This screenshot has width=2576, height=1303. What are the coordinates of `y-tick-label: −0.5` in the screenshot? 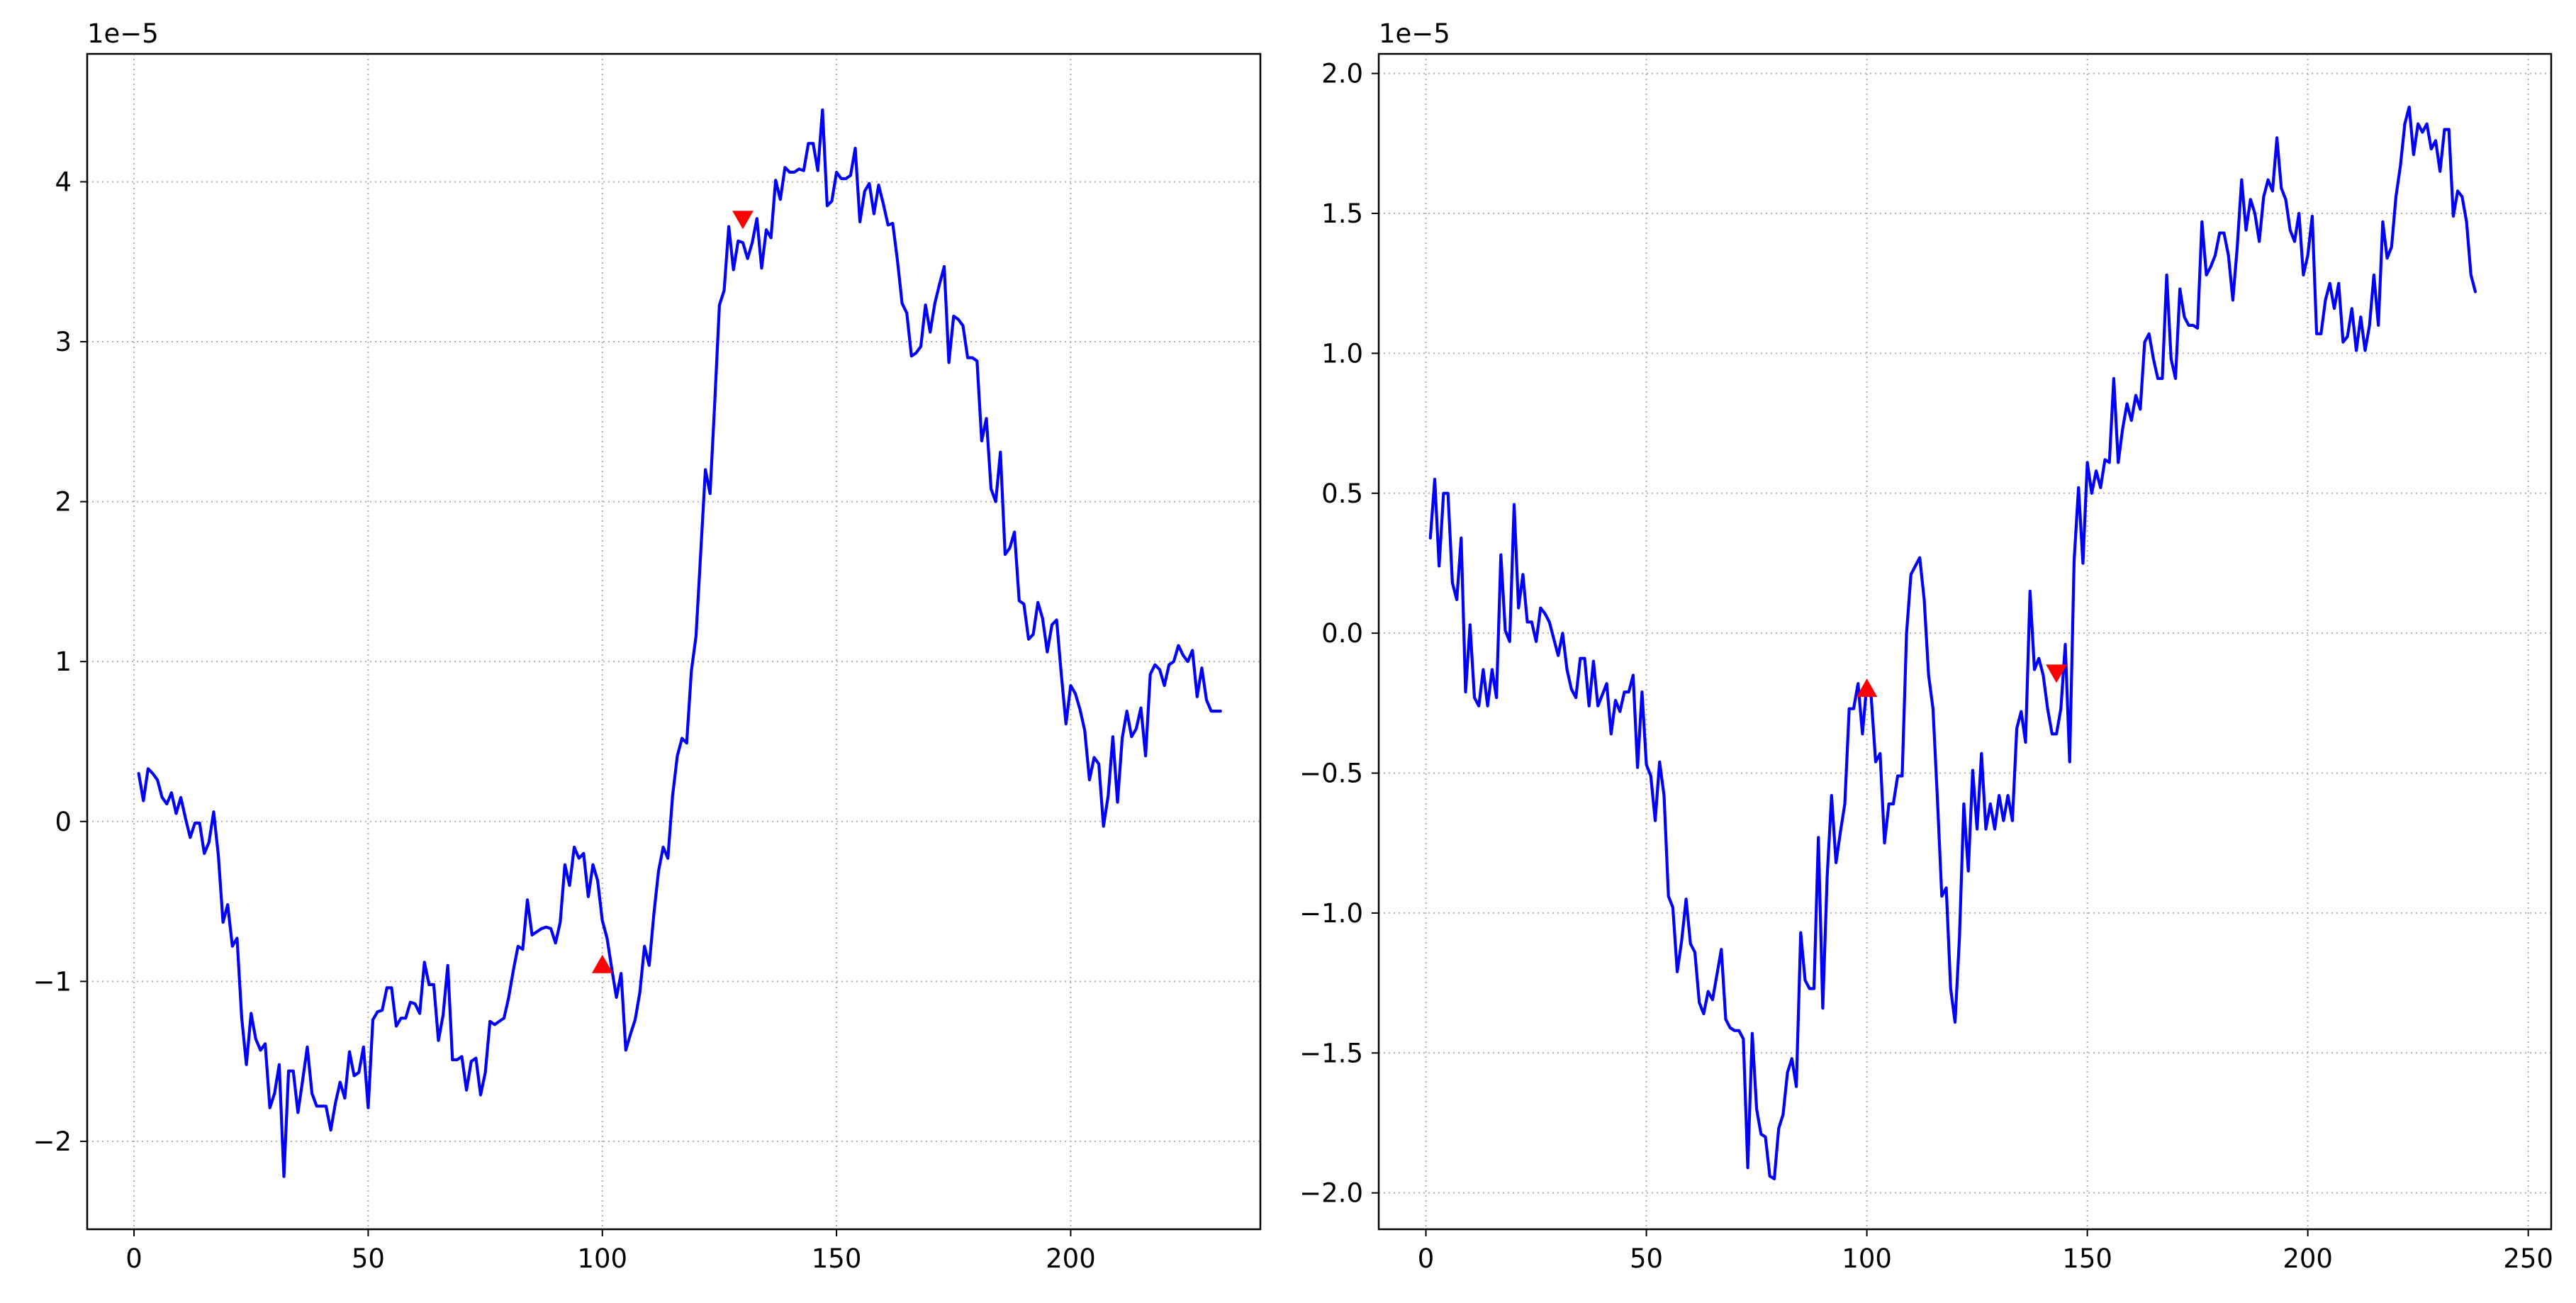 It's located at (1331, 774).